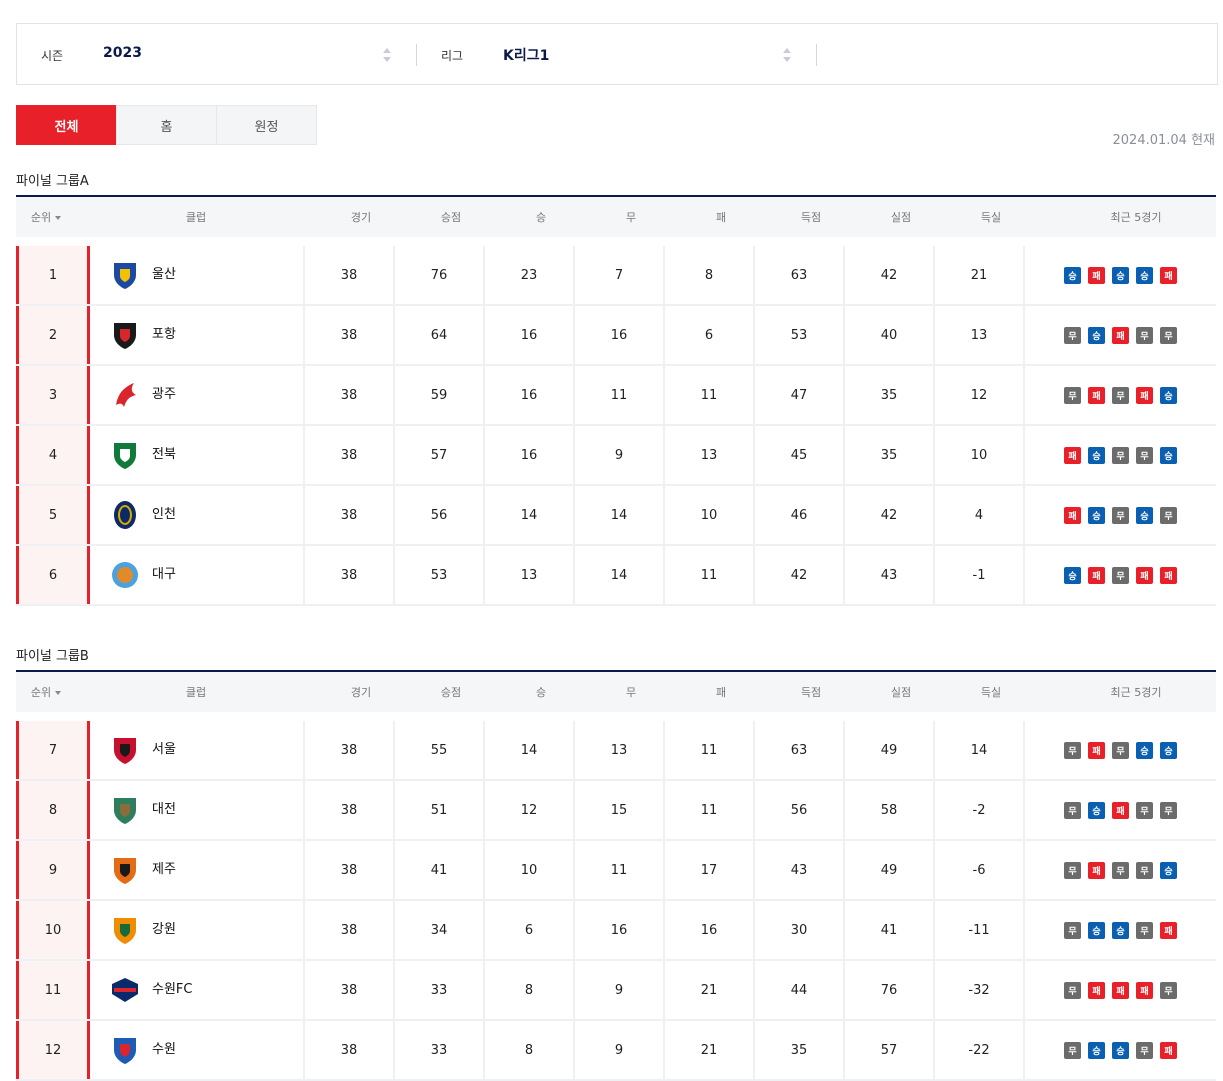  Describe the element at coordinates (616, 1051) in the screenshot. I see `table-row: 12 수원 38 33 8 9 21 35 57 -22 무 승 승 무 패` at that location.